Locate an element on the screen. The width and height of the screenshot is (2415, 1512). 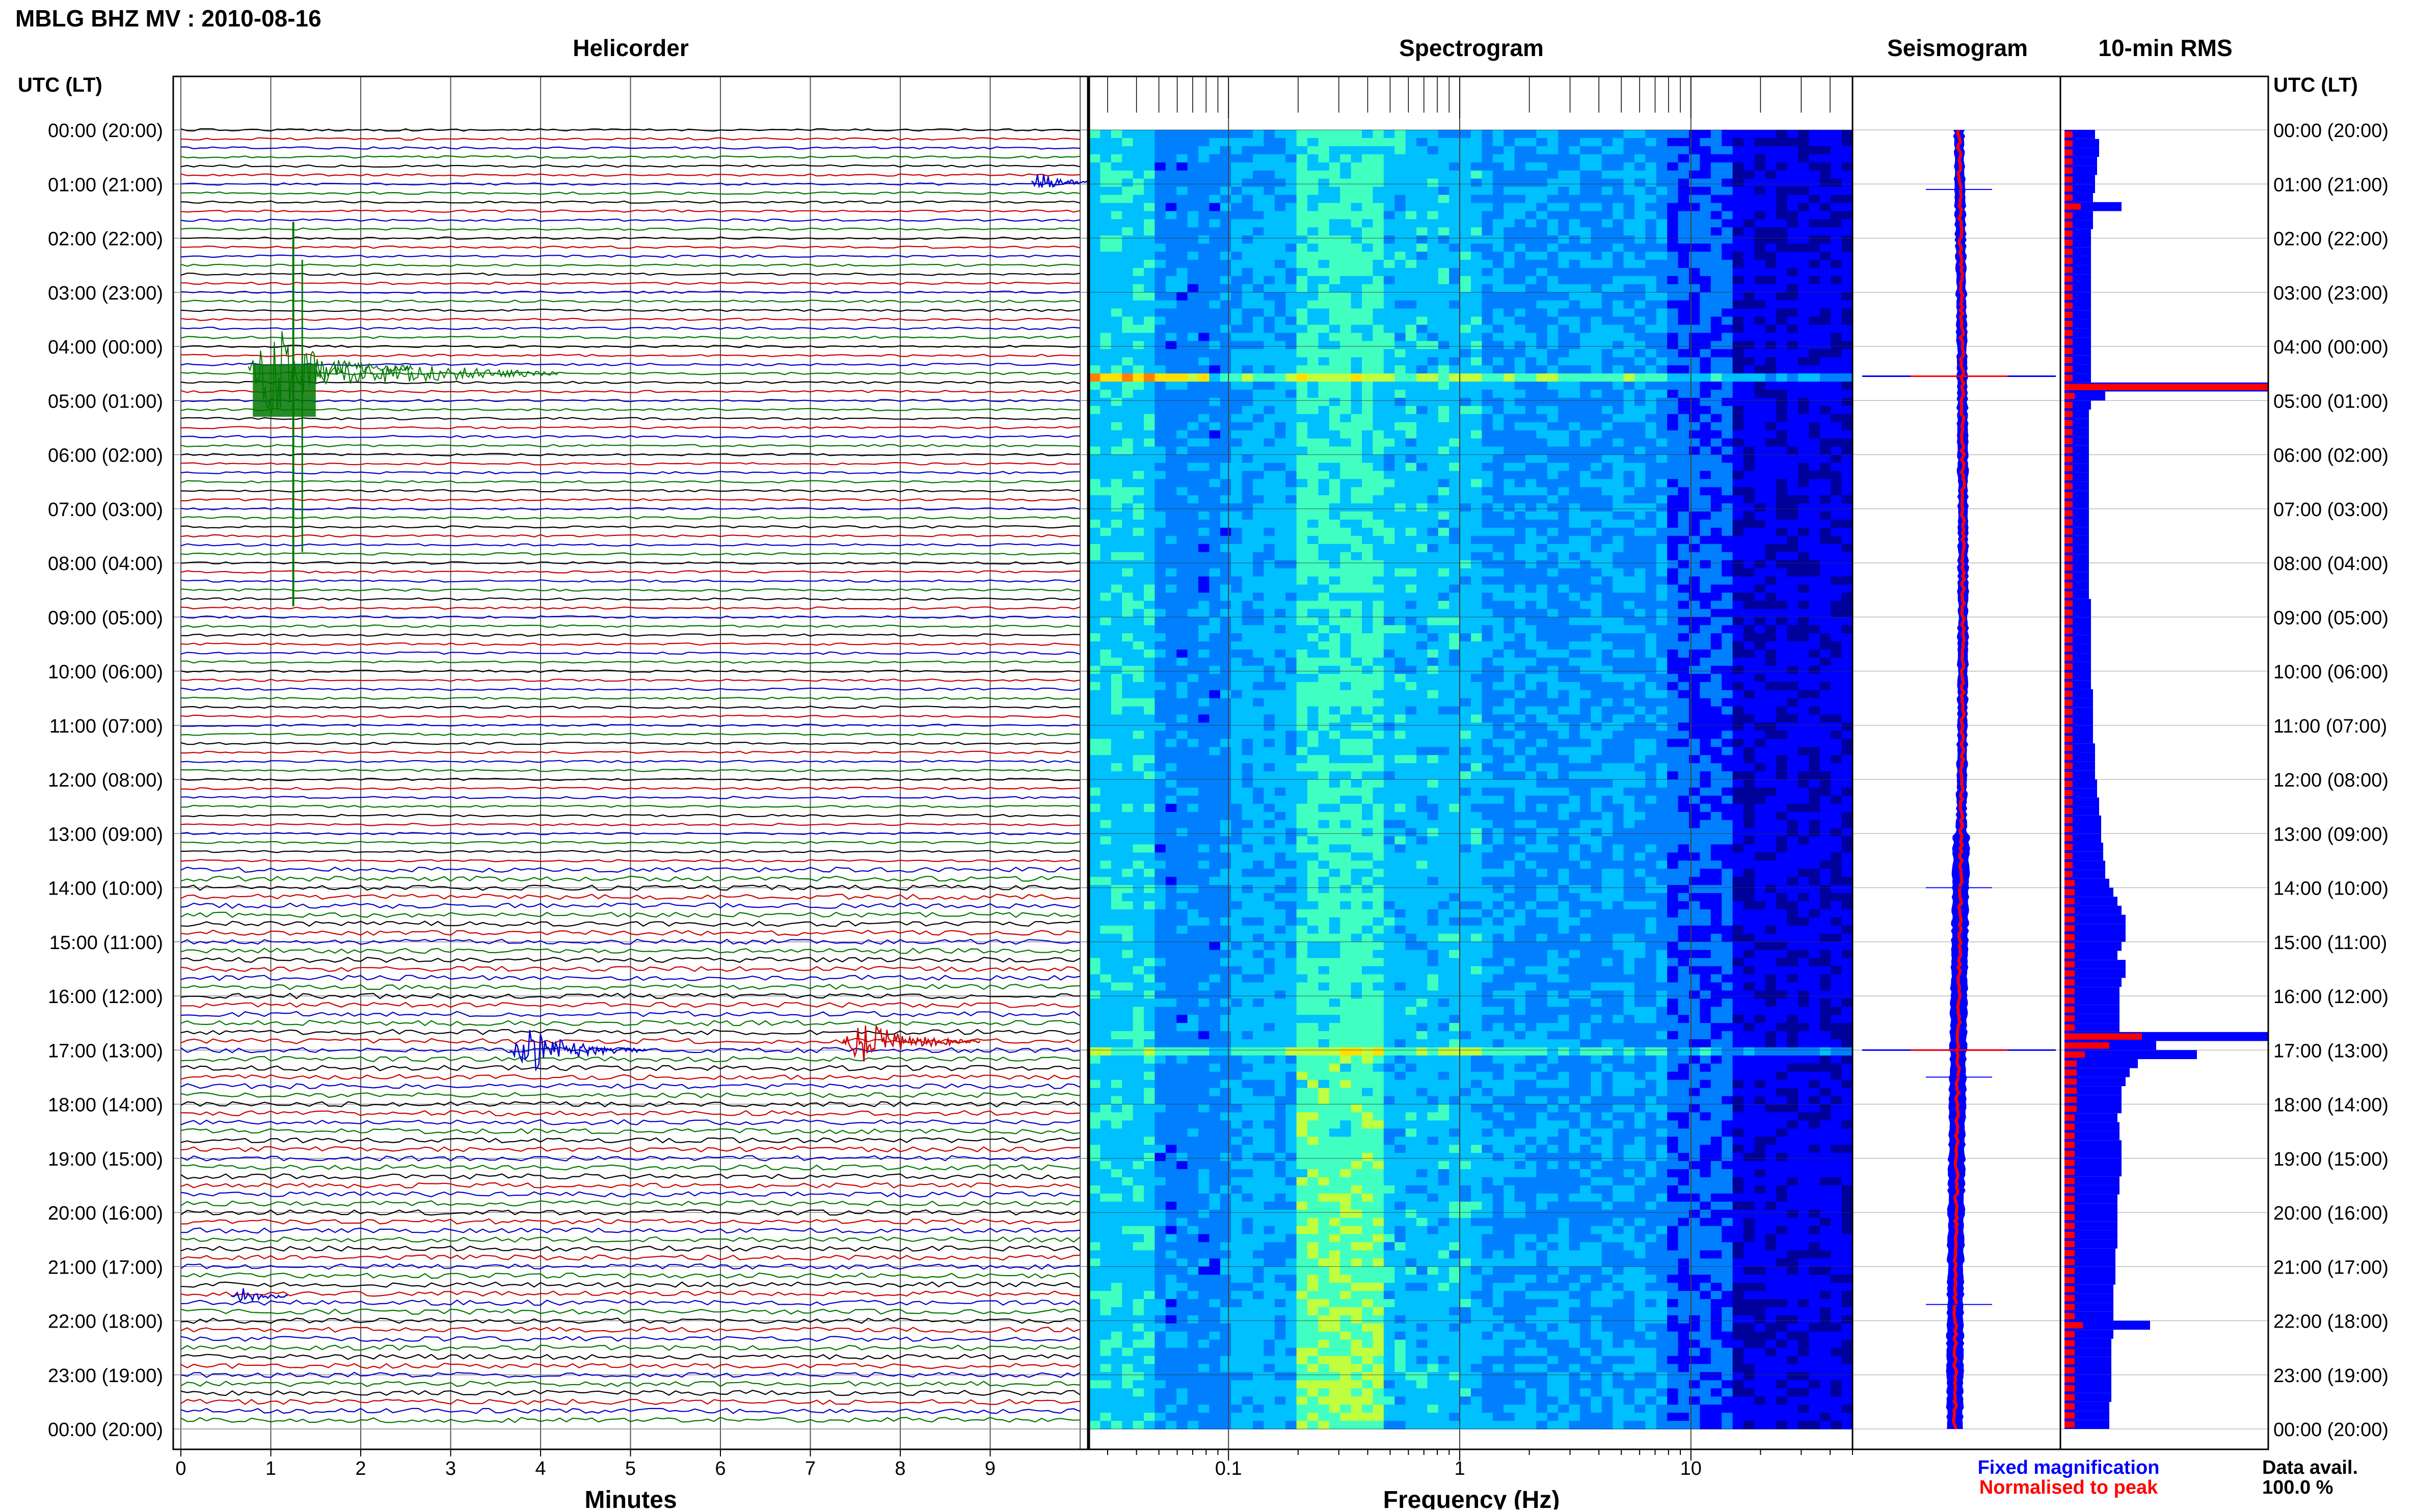
helicorder-xtick-label: 1 is located at coordinates (270, 1468).